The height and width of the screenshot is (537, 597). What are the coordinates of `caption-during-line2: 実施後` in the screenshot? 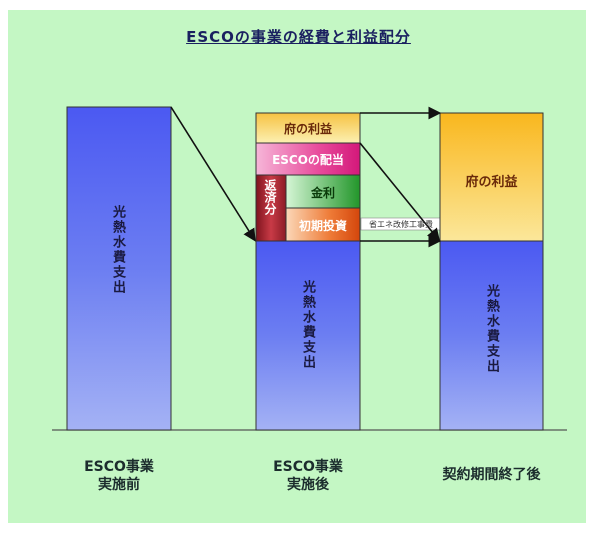 It's located at (308, 485).